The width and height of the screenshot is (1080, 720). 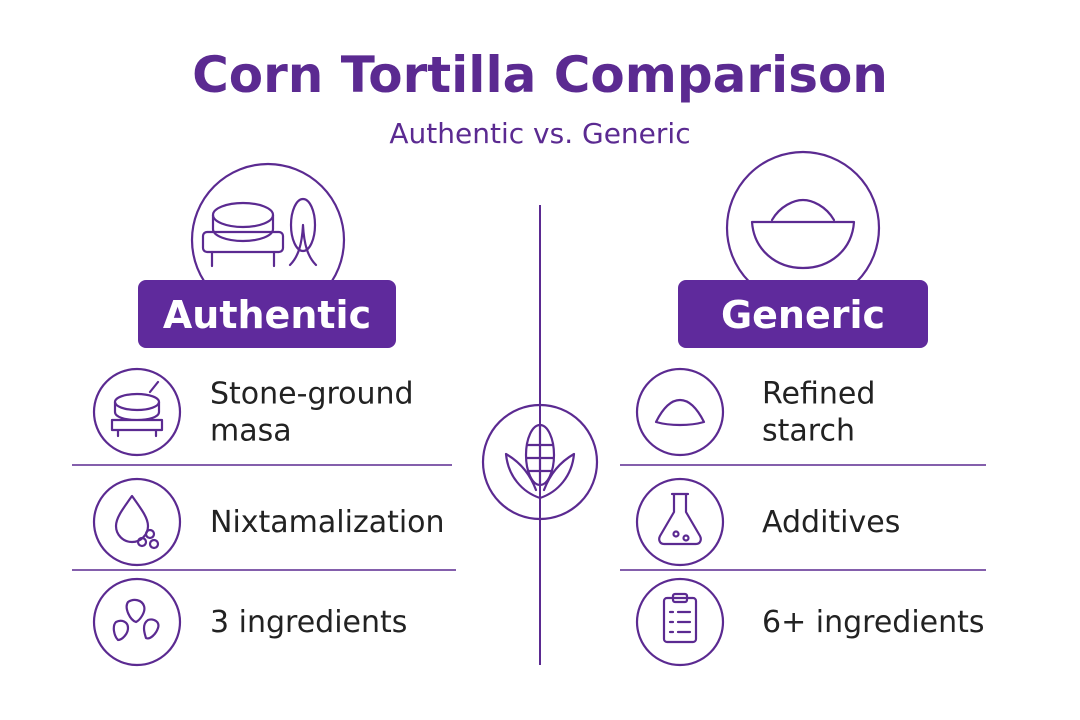 What do you see at coordinates (268, 240) in the screenshot?
I see `authentic-icon` at bounding box center [268, 240].